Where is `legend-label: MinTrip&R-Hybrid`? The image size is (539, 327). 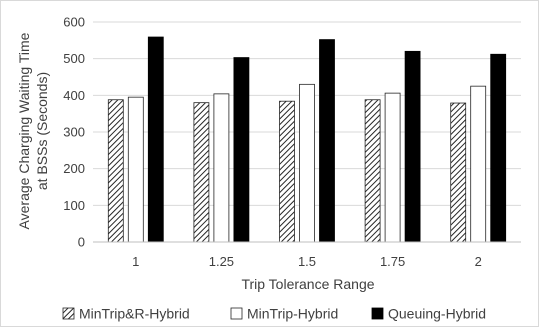 legend-label: MinTrip&R-Hybrid is located at coordinates (134, 314).